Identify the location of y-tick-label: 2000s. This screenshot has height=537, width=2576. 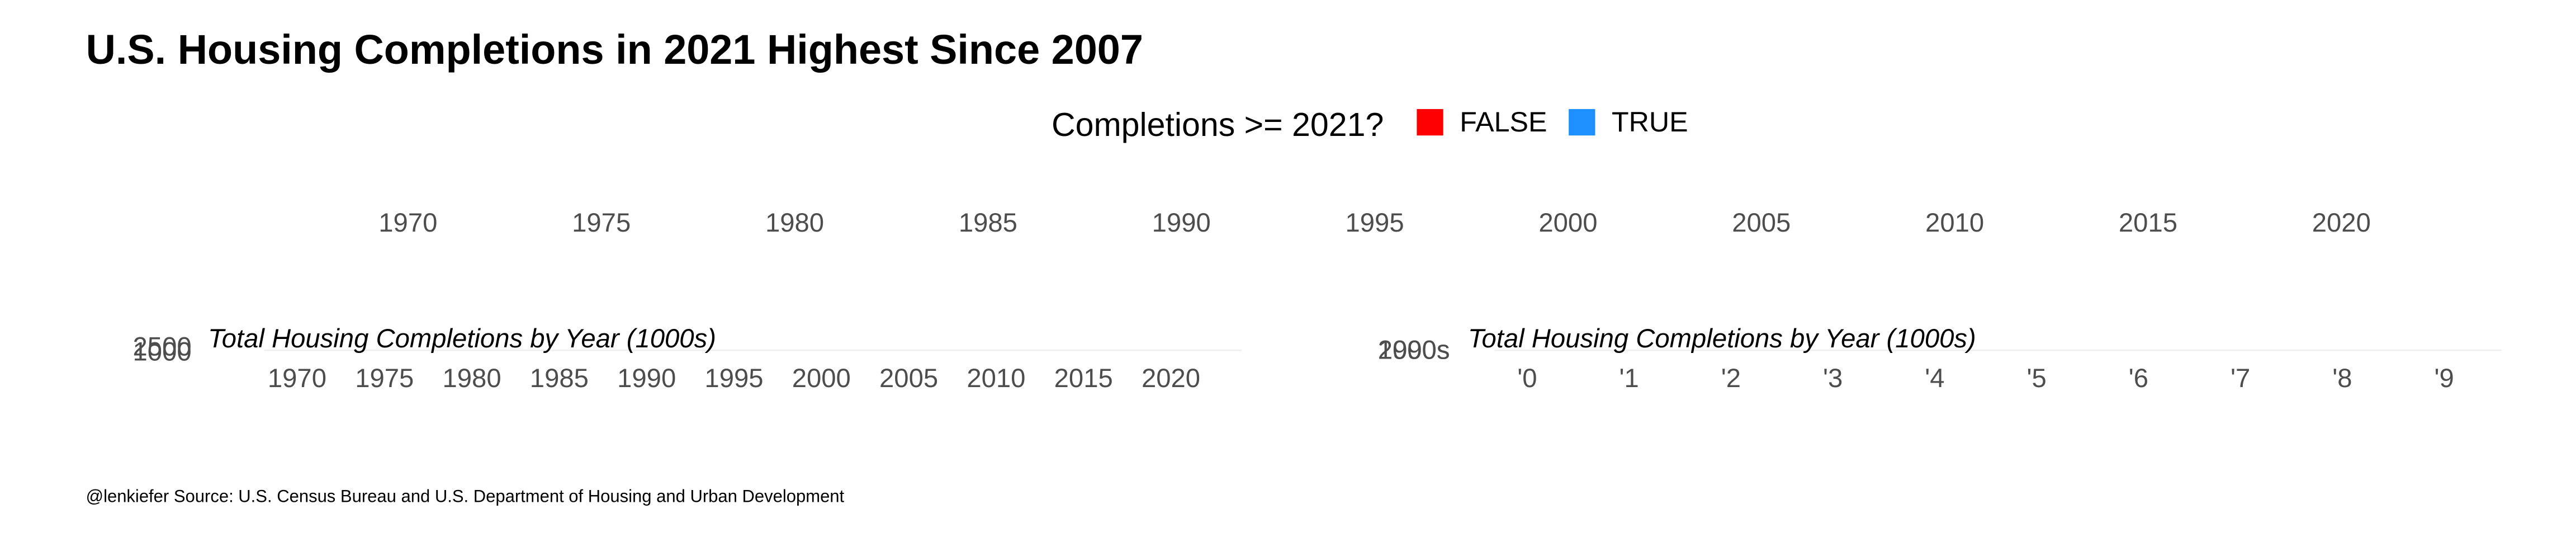
(1414, 350).